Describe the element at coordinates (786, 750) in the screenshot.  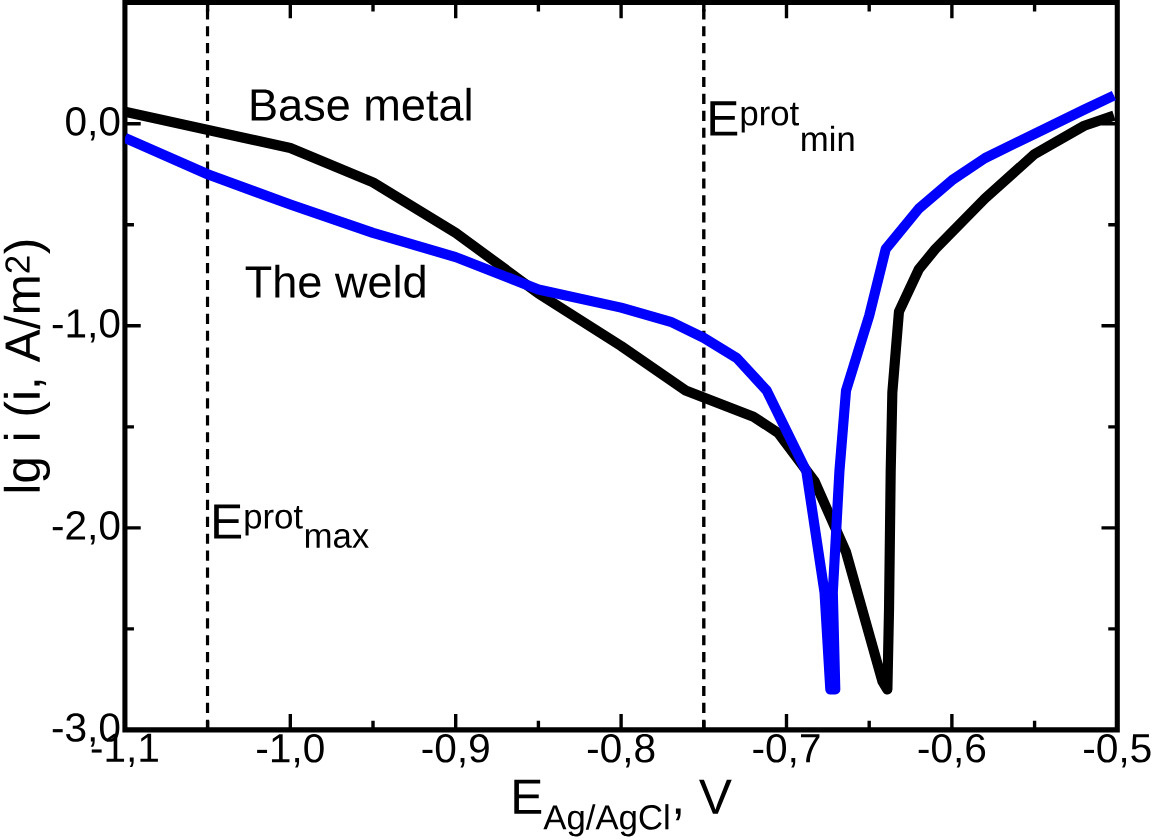
I see `x-tick-label: -0,7` at that location.